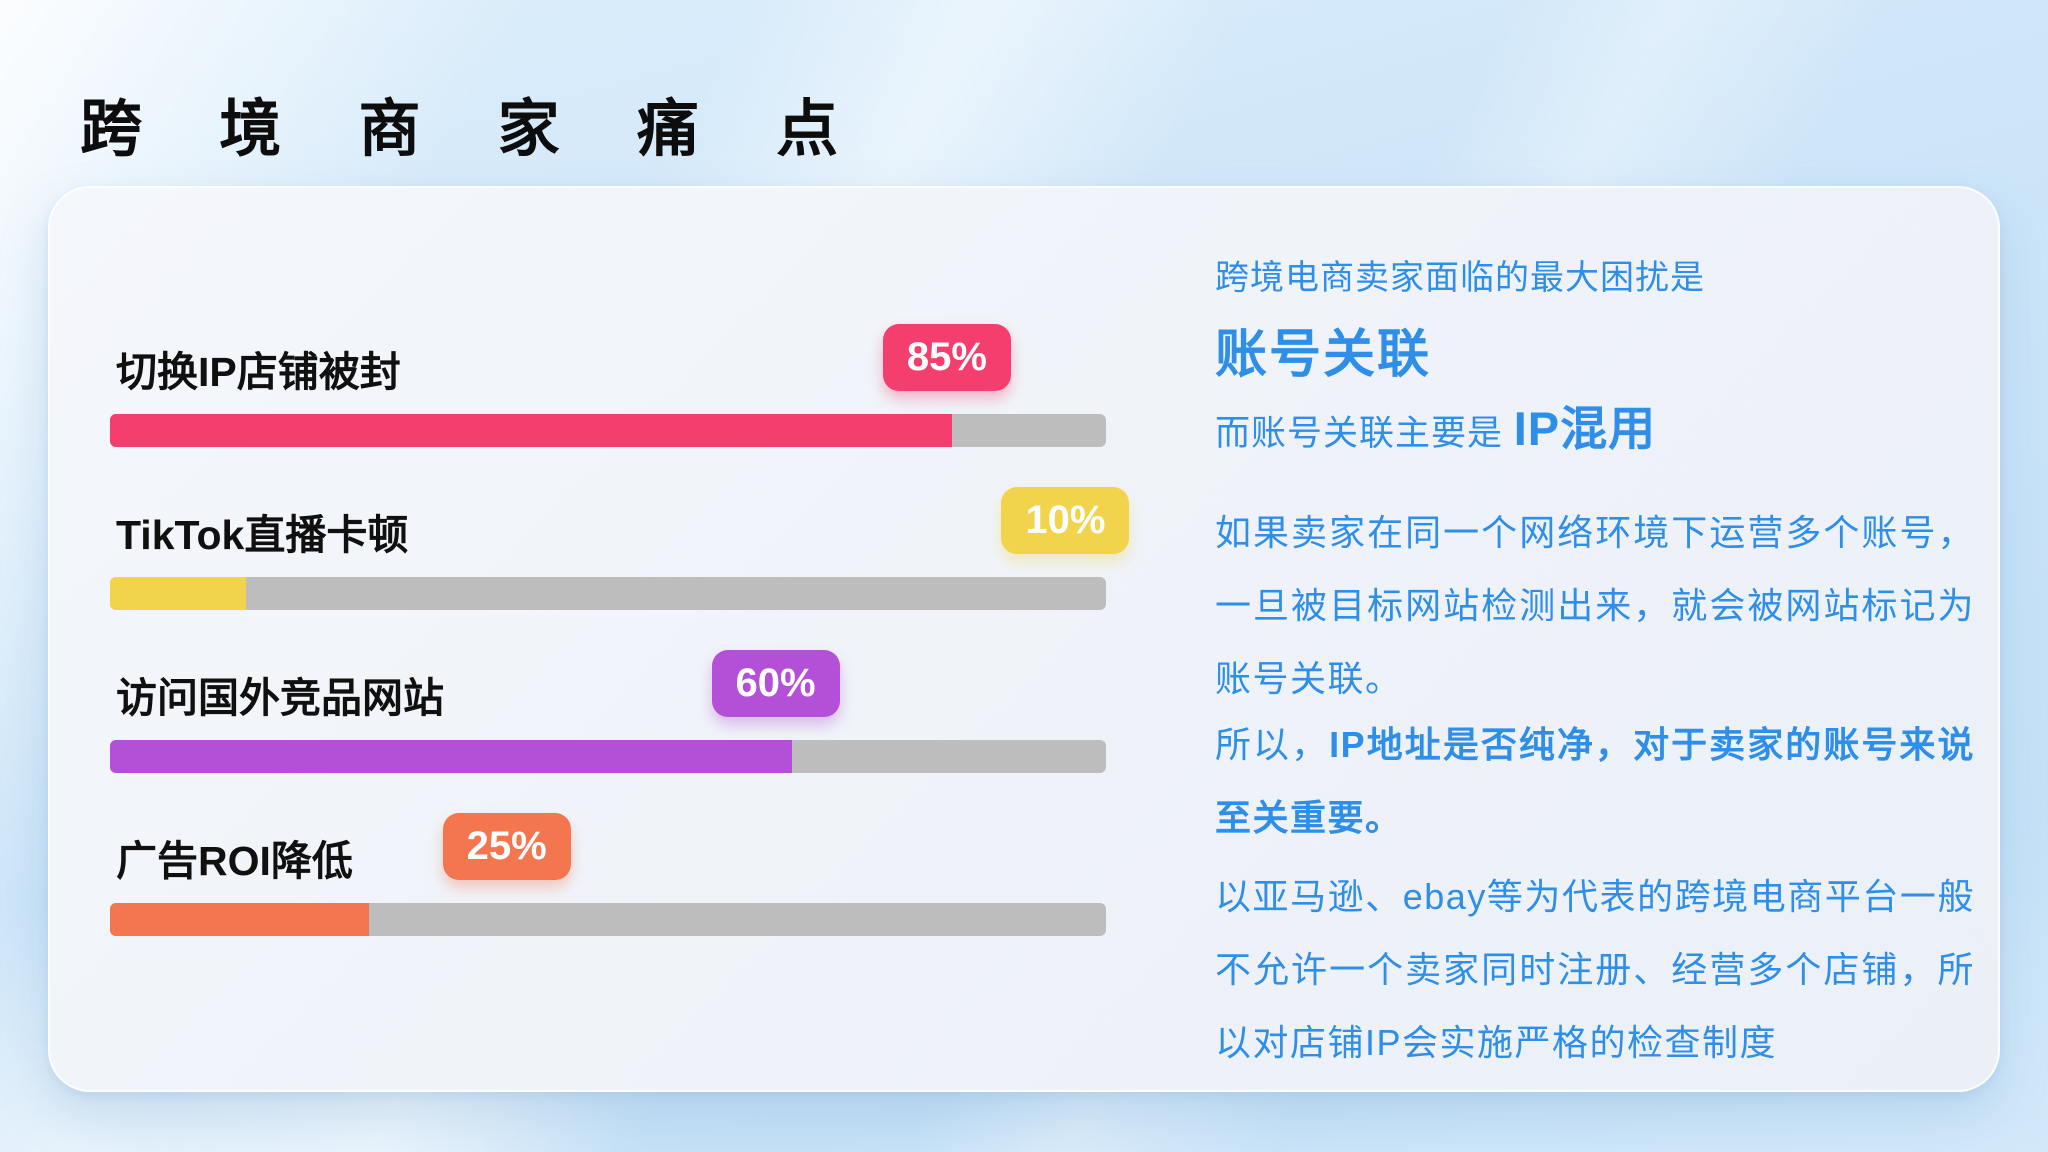  I want to click on bar-value-badge: 60%, so click(775, 683).